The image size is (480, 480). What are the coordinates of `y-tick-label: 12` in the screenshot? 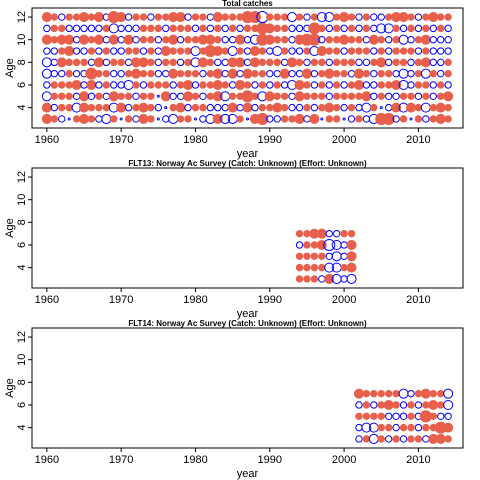 It's located at (22, 177).